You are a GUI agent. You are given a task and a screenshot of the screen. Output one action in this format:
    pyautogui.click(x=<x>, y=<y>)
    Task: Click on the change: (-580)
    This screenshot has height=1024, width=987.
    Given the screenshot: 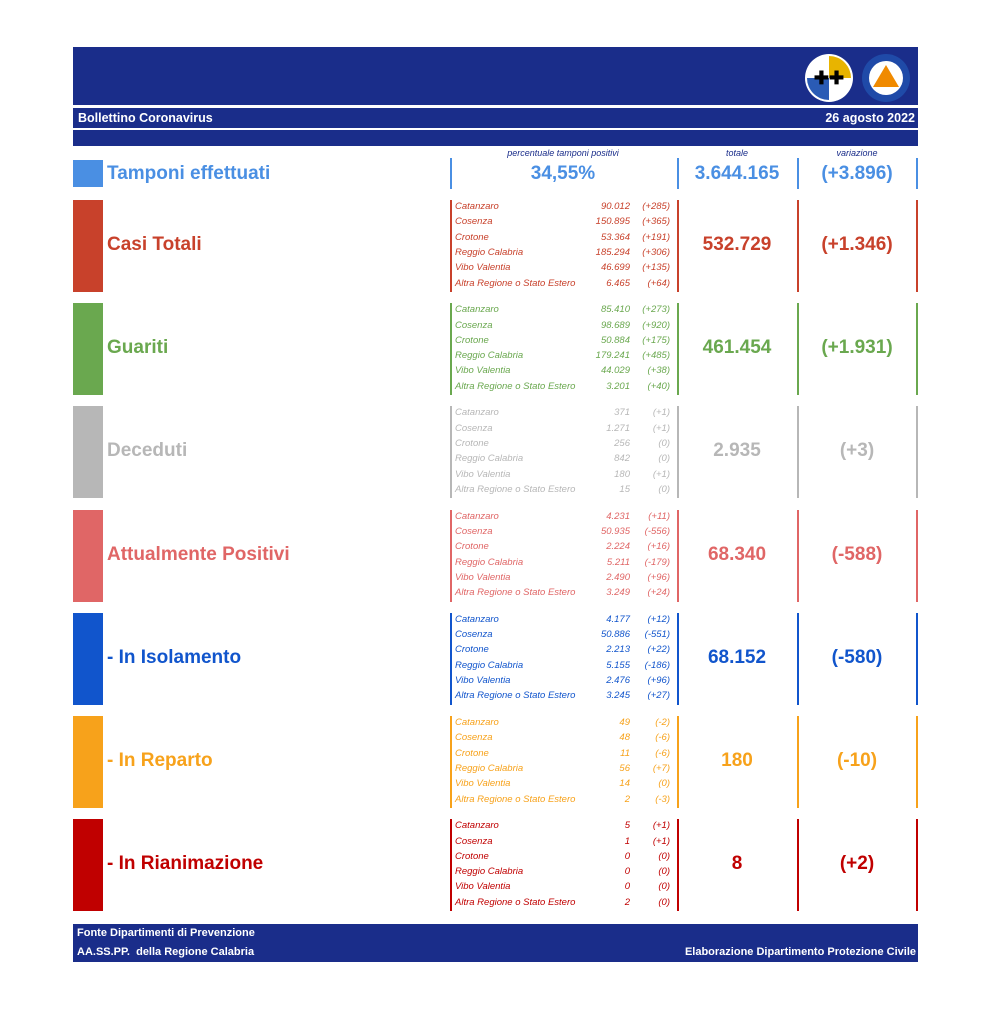 What is the action you would take?
    pyautogui.click(x=857, y=657)
    